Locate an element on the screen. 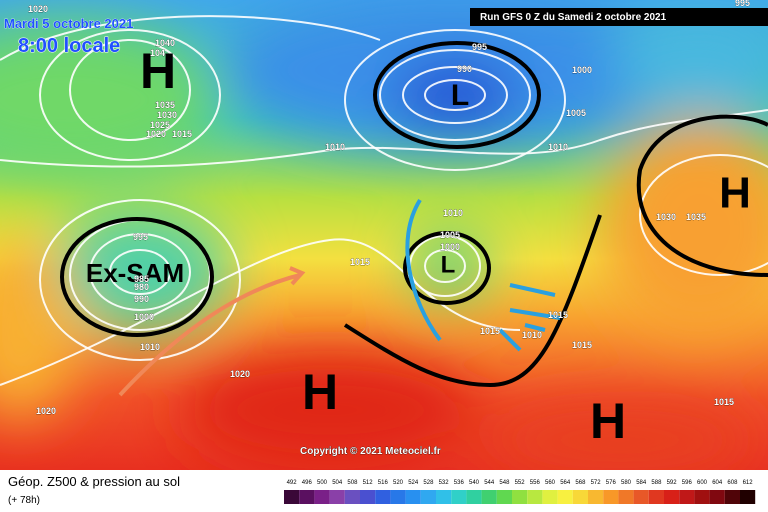 Image resolution: width=768 pixels, height=512 pixels. scale-label: 560 is located at coordinates (550, 483).